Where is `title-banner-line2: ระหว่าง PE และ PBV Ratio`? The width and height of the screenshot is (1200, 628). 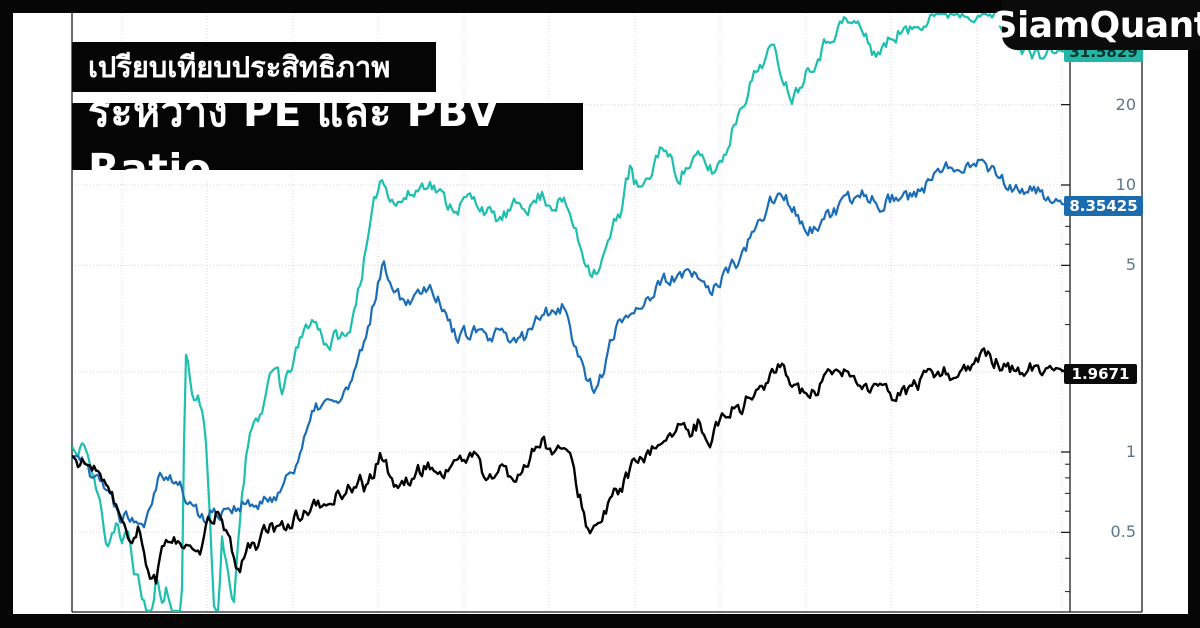
title-banner-line2: ระหว่าง PE และ PBV Ratio is located at coordinates (327, 140).